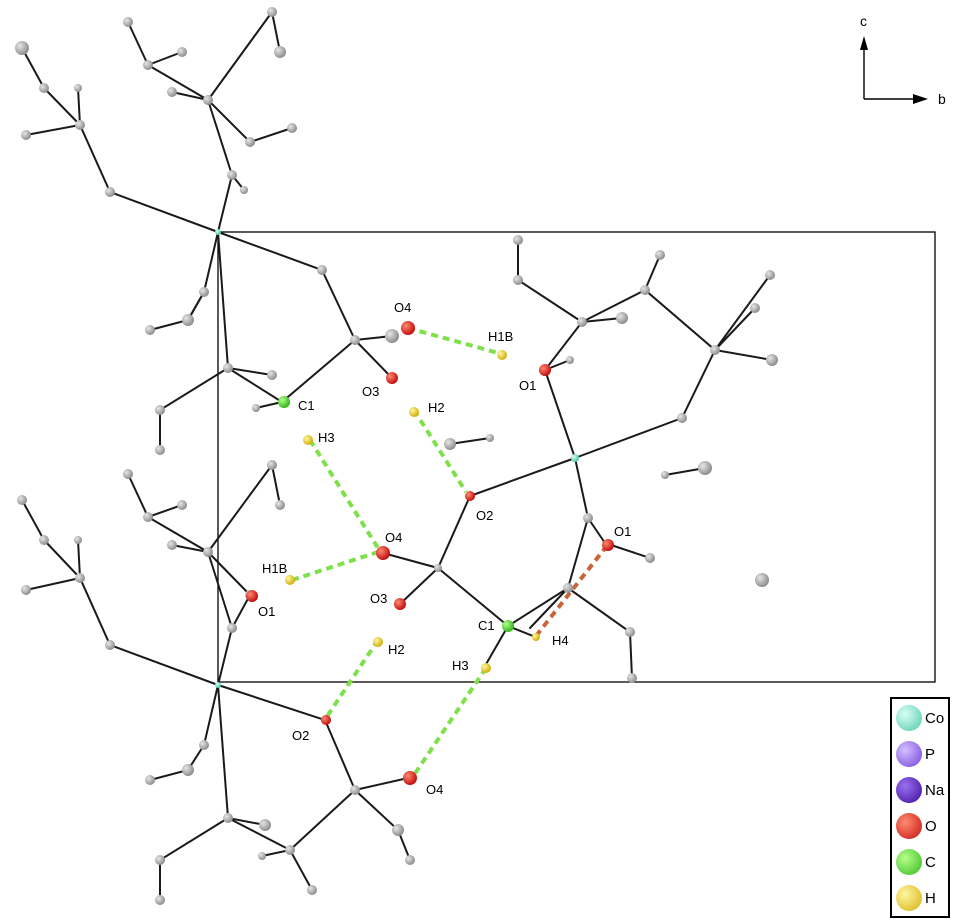  Describe the element at coordinates (909, 790) in the screenshot. I see `legend-swatch-na` at that location.